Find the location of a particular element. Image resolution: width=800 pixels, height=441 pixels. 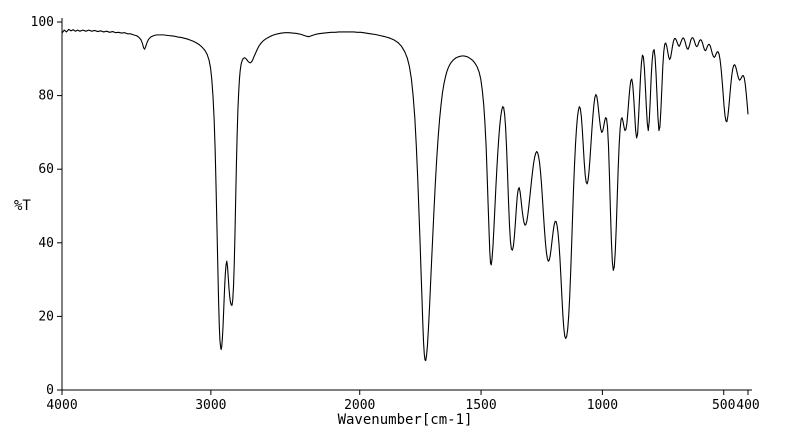

y-axis-label: %T is located at coordinates (22, 206).